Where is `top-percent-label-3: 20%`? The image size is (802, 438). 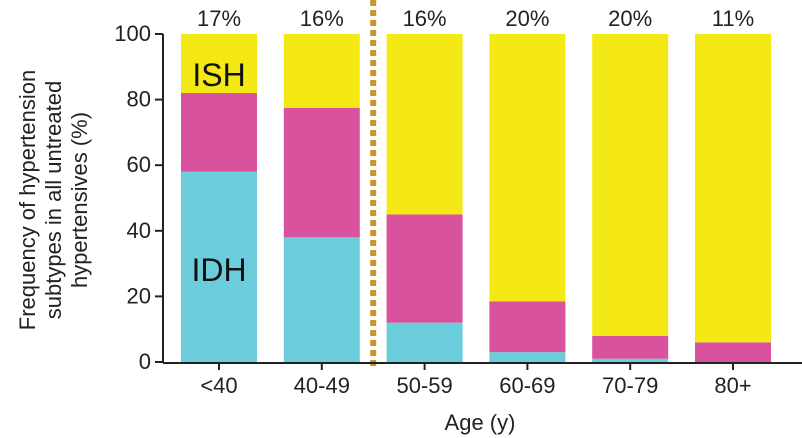 top-percent-label-3: 20% is located at coordinates (527, 18).